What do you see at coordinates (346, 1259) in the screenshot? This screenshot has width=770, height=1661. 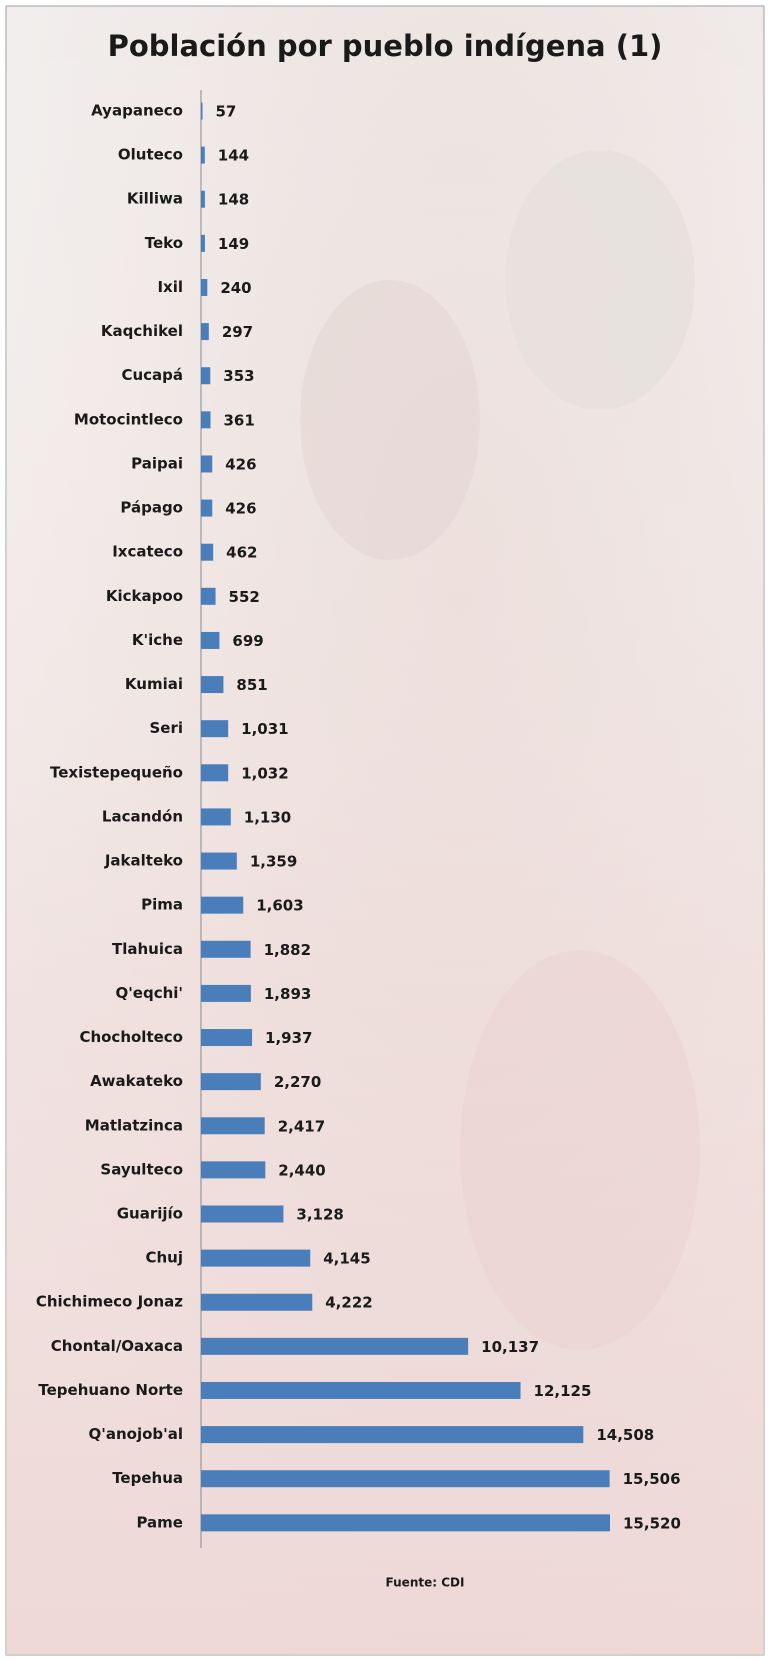 I see `data-label: 4,145` at bounding box center [346, 1259].